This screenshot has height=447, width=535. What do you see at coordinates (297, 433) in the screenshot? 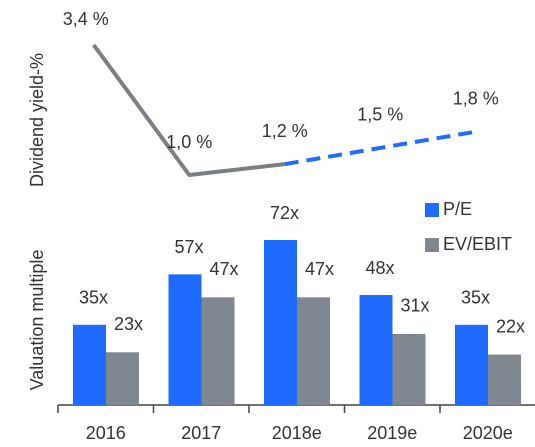
I see `x-tick-label: 2018e` at bounding box center [297, 433].